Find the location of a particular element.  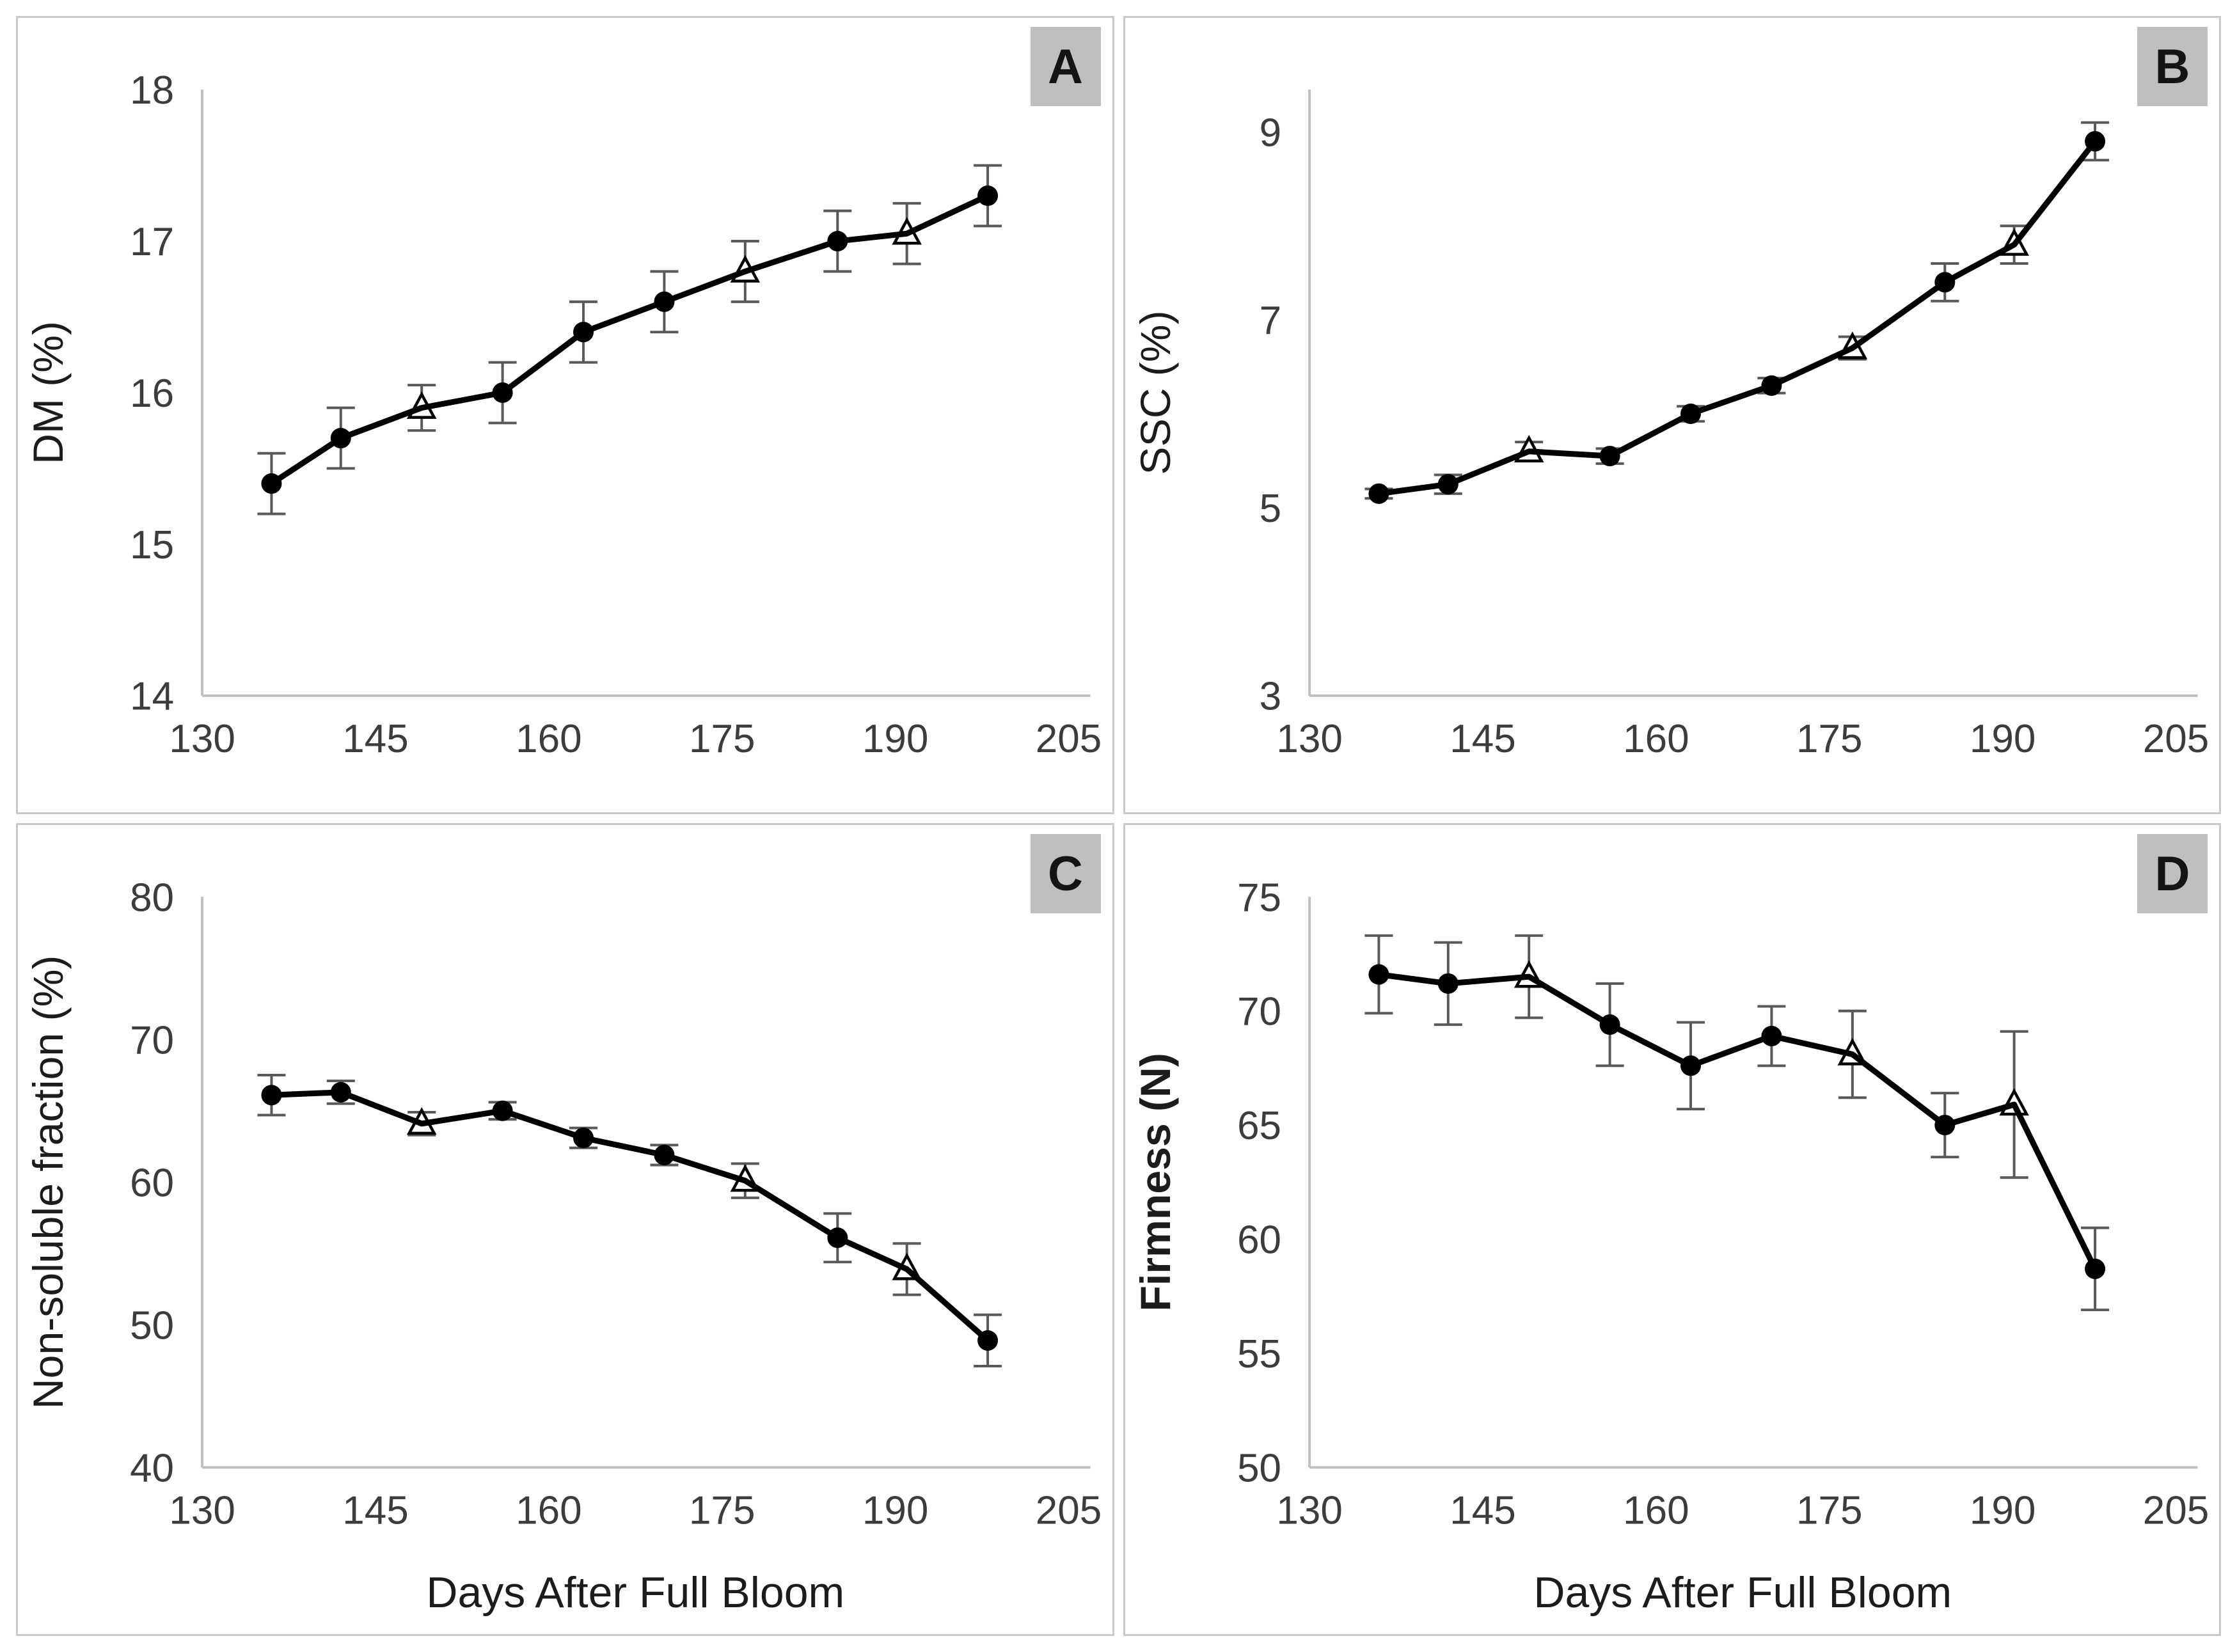

panel-label-b: B is located at coordinates (2172, 67).